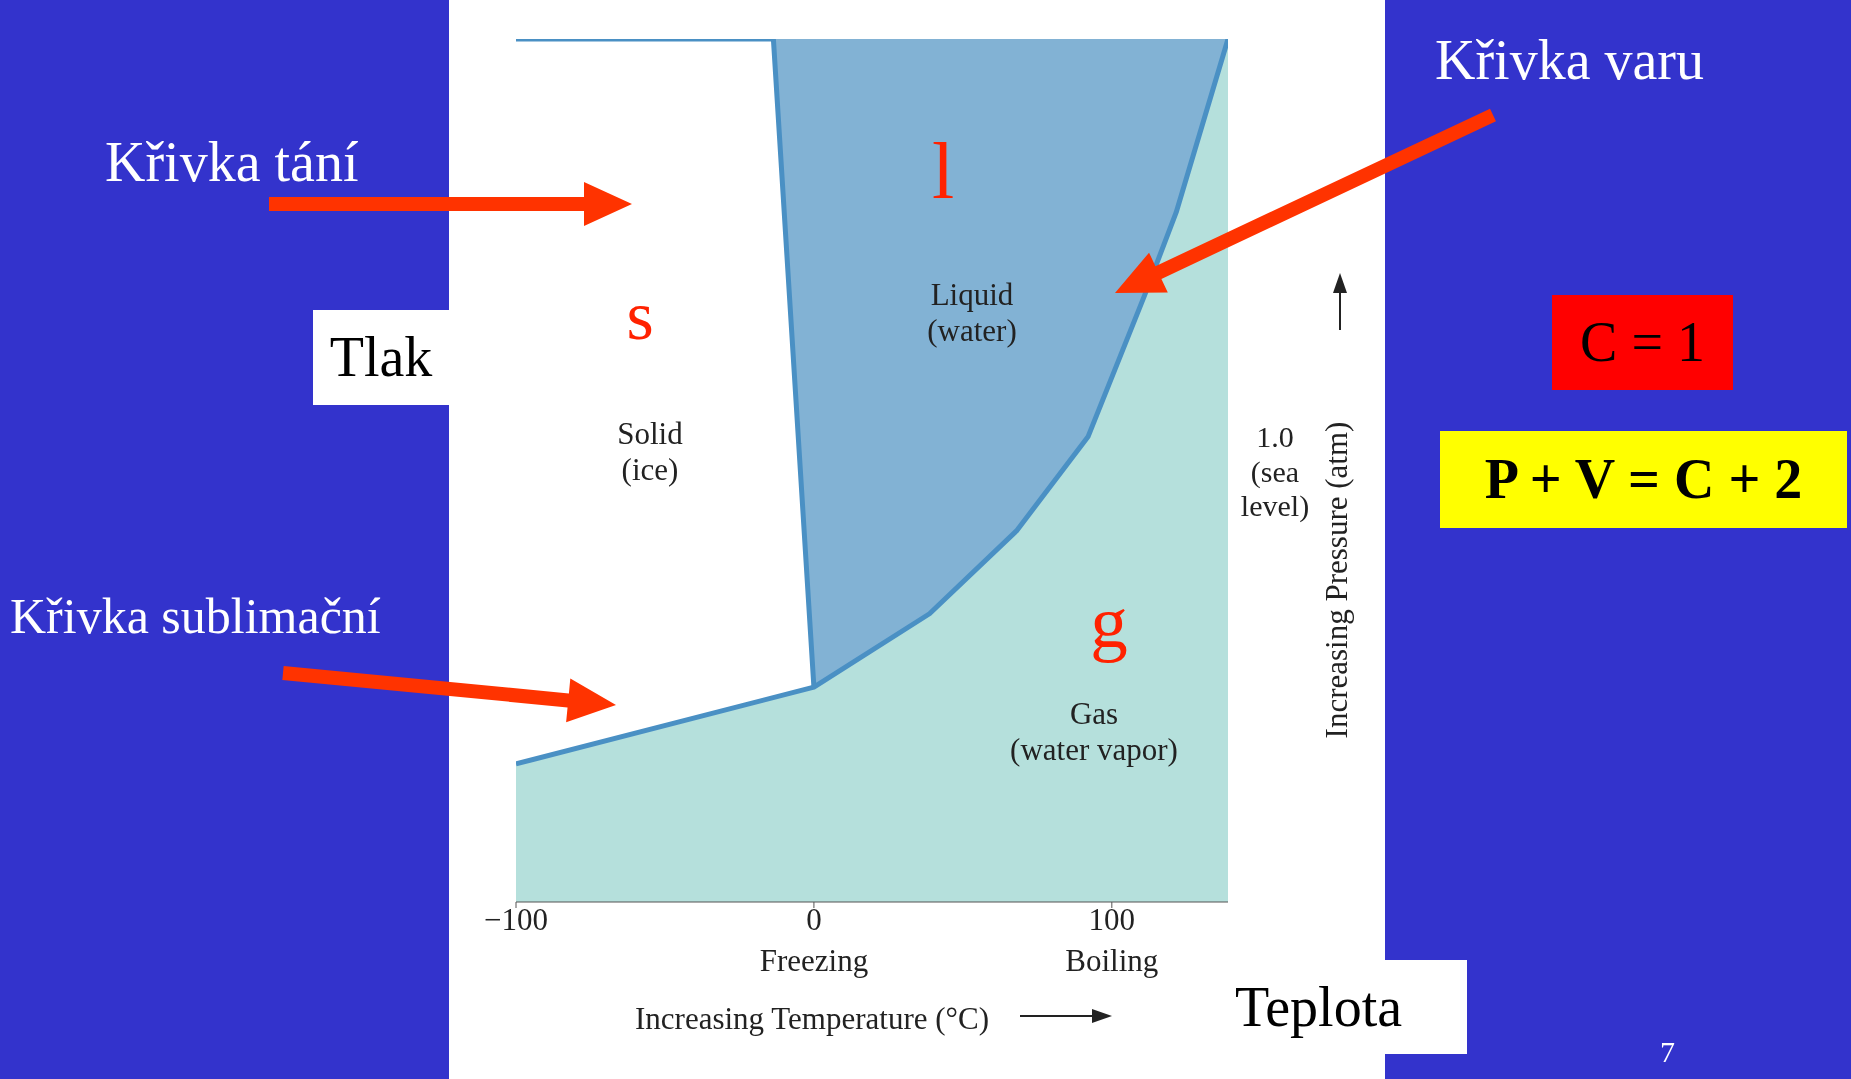  Describe the element at coordinates (1094, 732) in the screenshot. I see `annotation: Gas (water vapor)` at that location.